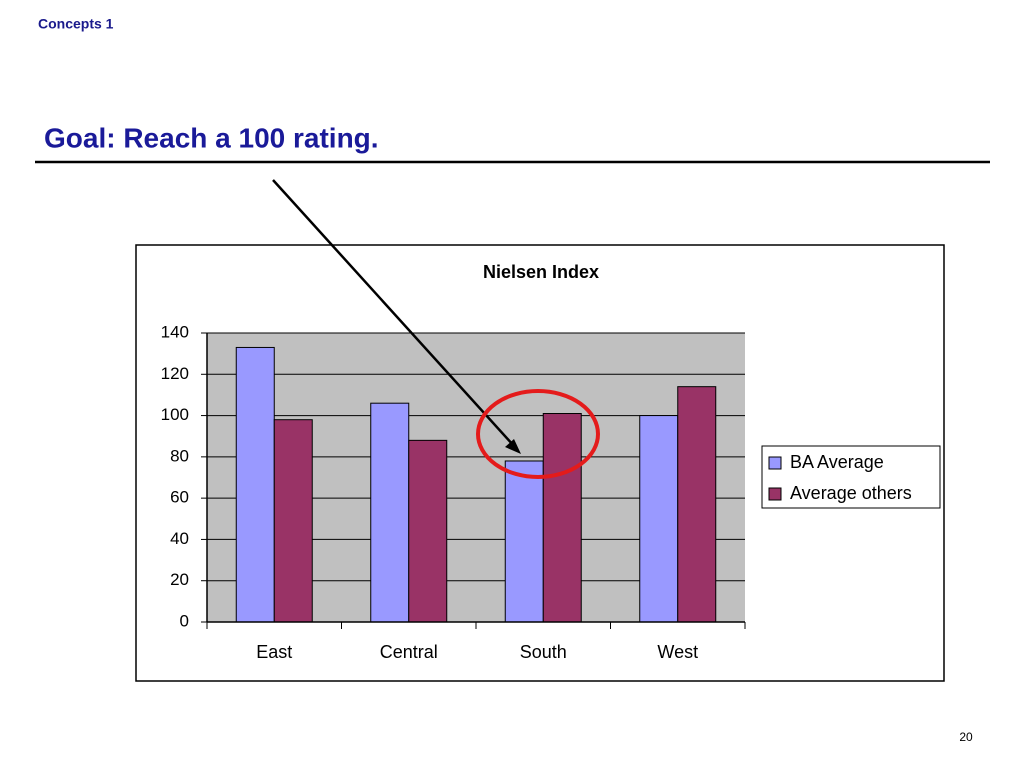  I want to click on y-tick-label: 60, so click(179, 497).